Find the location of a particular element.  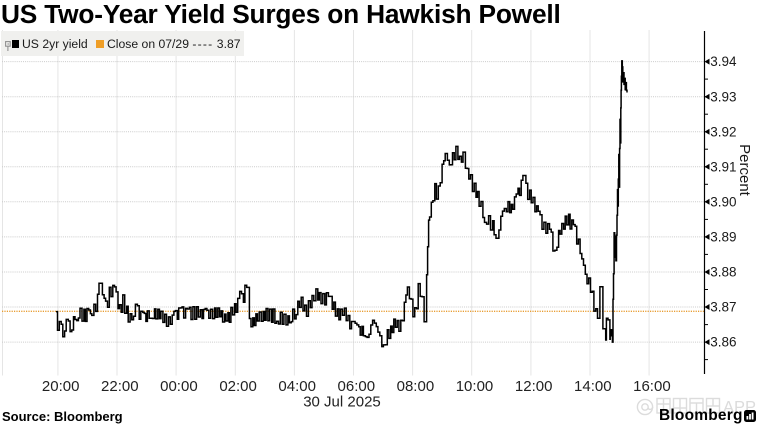

svg-text: 04:00 is located at coordinates (297, 386).